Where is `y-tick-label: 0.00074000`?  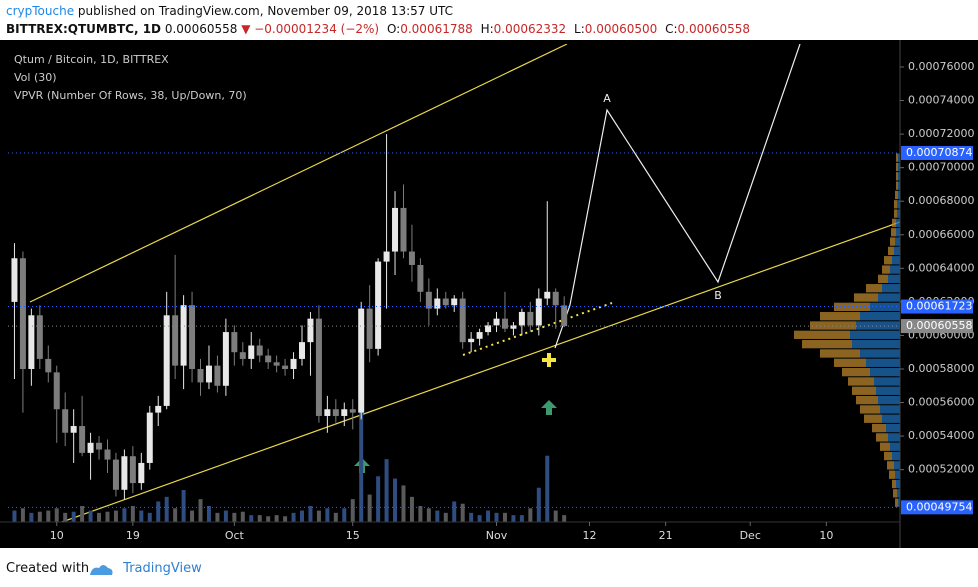
y-tick-label: 0.00074000 is located at coordinates (941, 100).